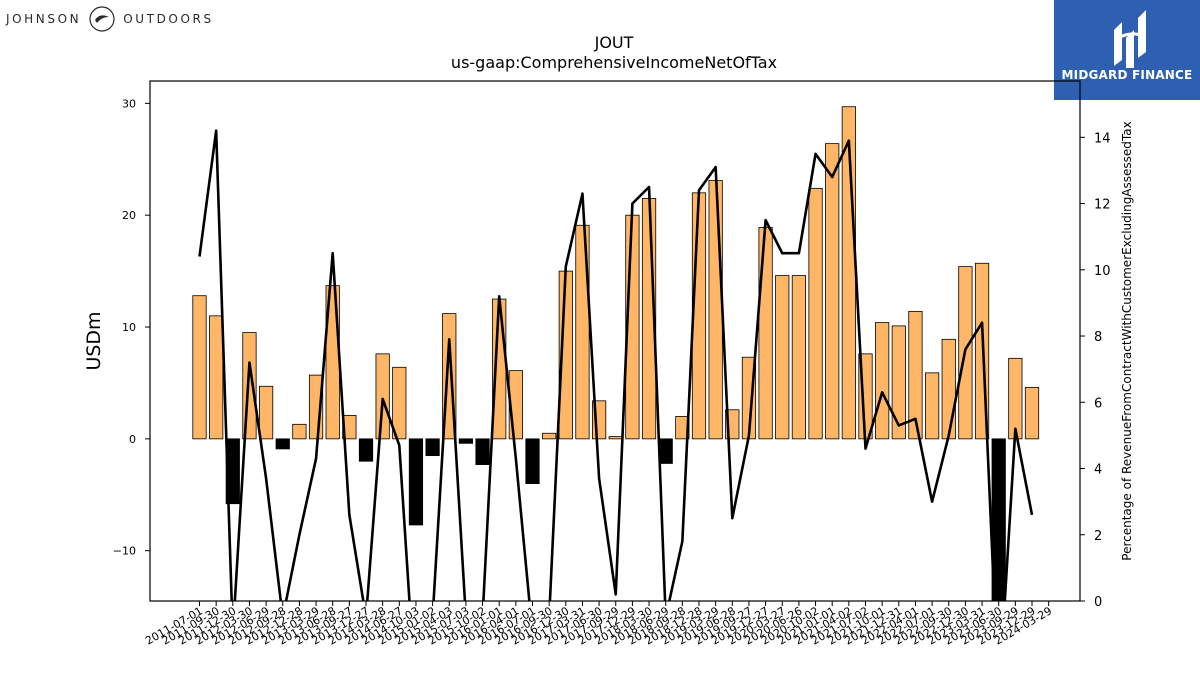 The width and height of the screenshot is (1200, 675). Describe the element at coordinates (614, 42) in the screenshot. I see `chart-title: JOUT` at that location.